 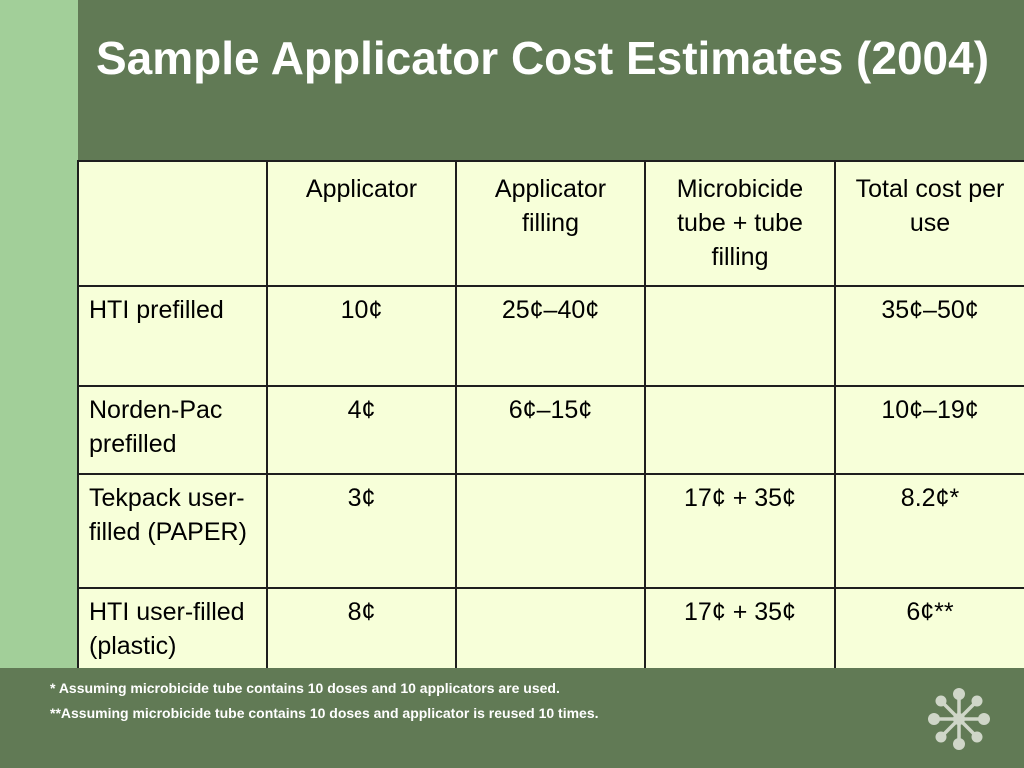 What do you see at coordinates (361, 223) in the screenshot?
I see `header-cell-applicator: Applicator` at bounding box center [361, 223].